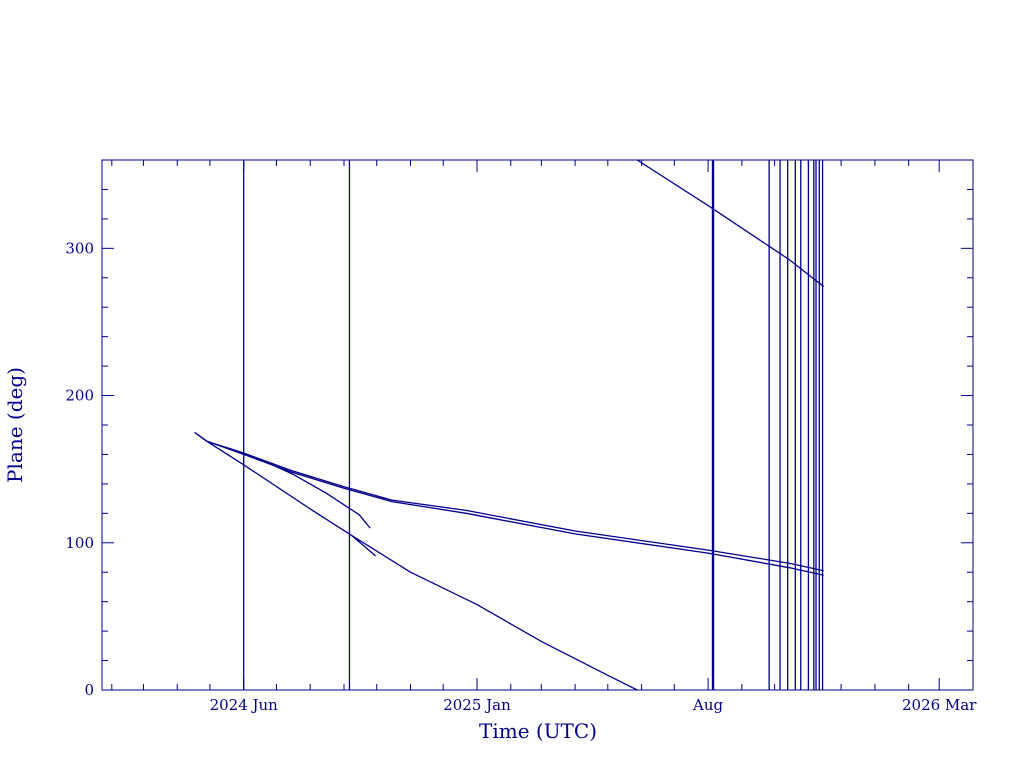 This screenshot has height=768, width=1024. Describe the element at coordinates (79, 543) in the screenshot. I see `y-tick-label: 100` at that location.